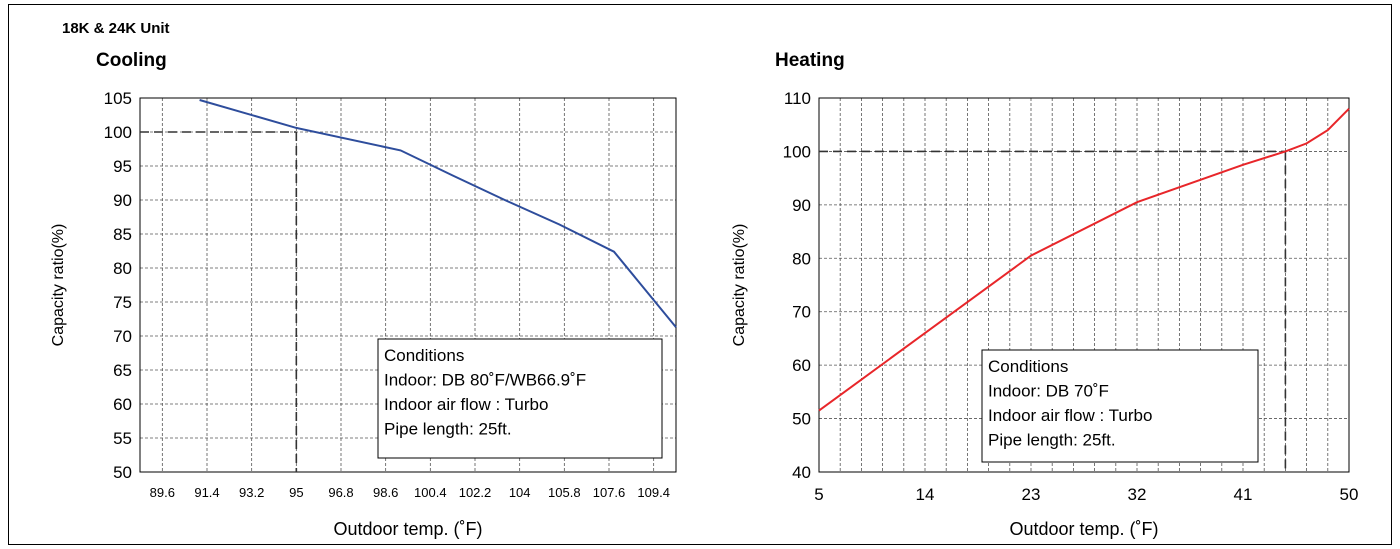 The image size is (1400, 549). What do you see at coordinates (122, 234) in the screenshot?
I see `y-tick-label: 85` at bounding box center [122, 234].